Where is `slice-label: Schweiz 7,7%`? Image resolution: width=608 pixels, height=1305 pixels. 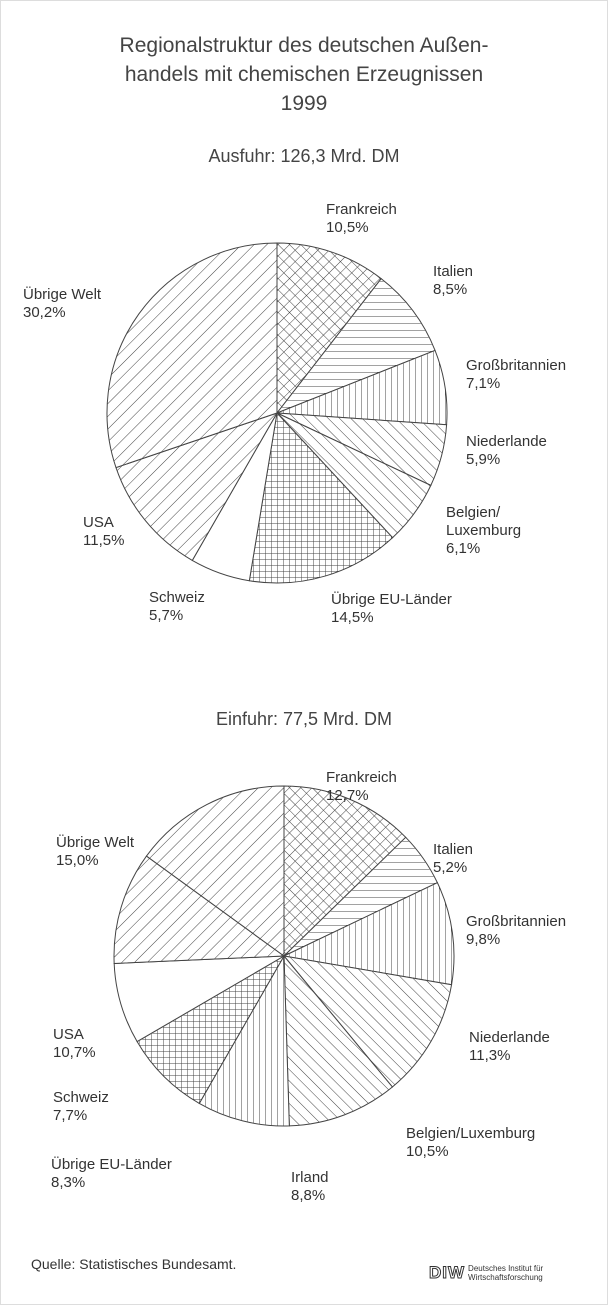 slice-label: Schweiz 7,7% is located at coordinates (81, 1107).